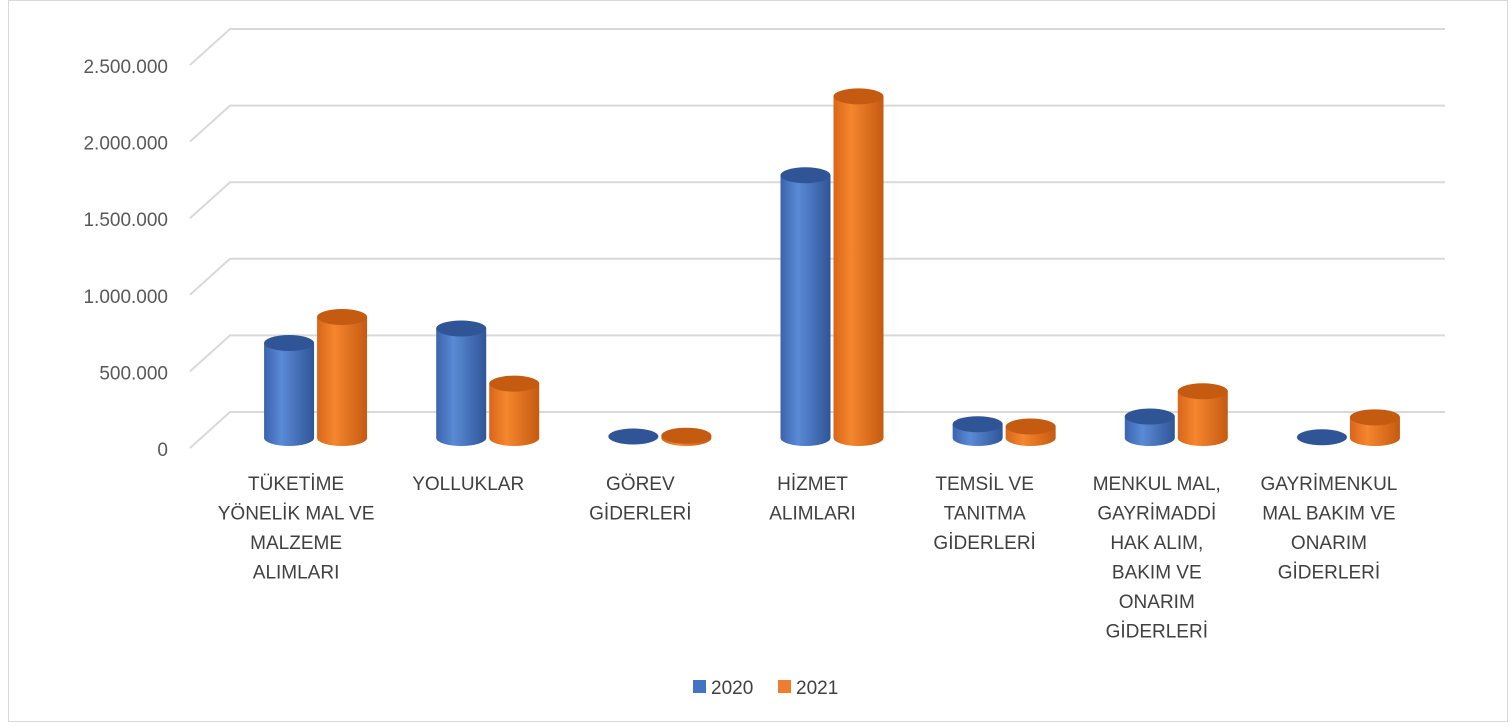  I want to click on x-category-label: YOLLUKLAR, so click(468, 484).